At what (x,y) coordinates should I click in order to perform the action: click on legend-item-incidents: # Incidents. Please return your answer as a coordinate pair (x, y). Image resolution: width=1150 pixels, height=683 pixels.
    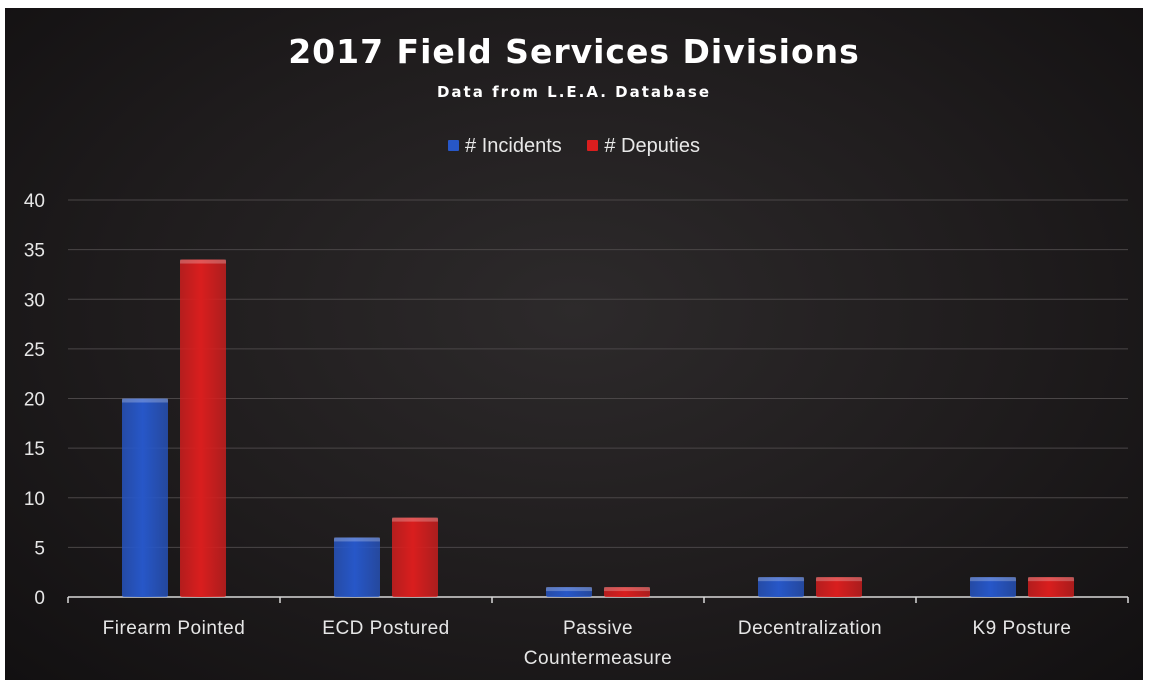
    Looking at the image, I should click on (505, 146).